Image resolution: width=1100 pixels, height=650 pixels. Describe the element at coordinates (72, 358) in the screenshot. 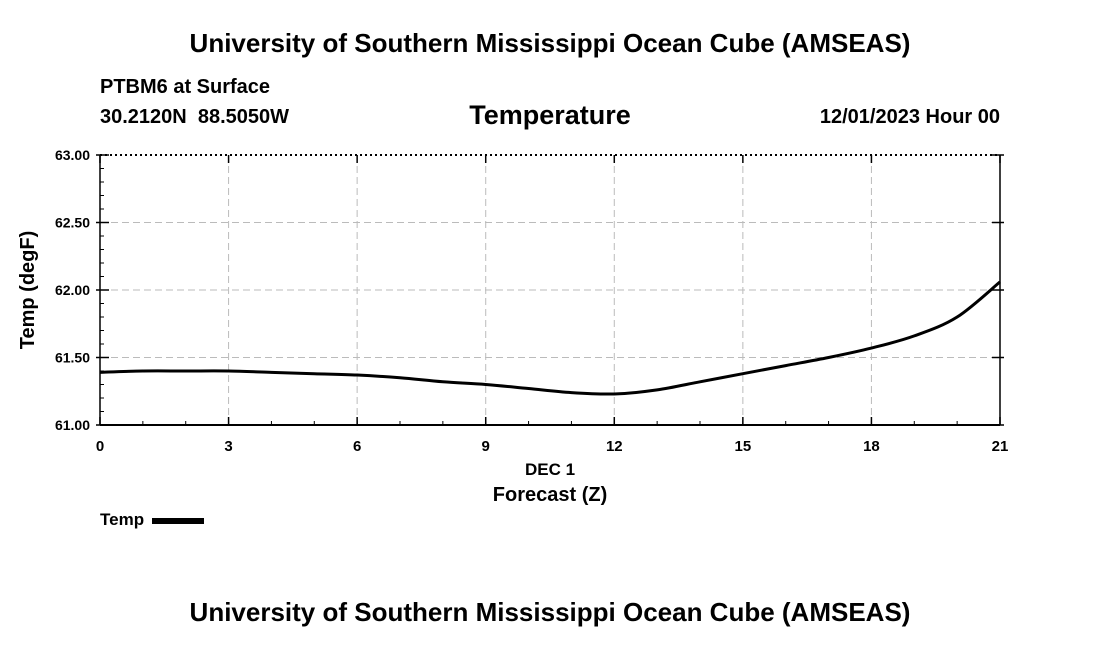

I see `y-tick-label: 61.50` at that location.